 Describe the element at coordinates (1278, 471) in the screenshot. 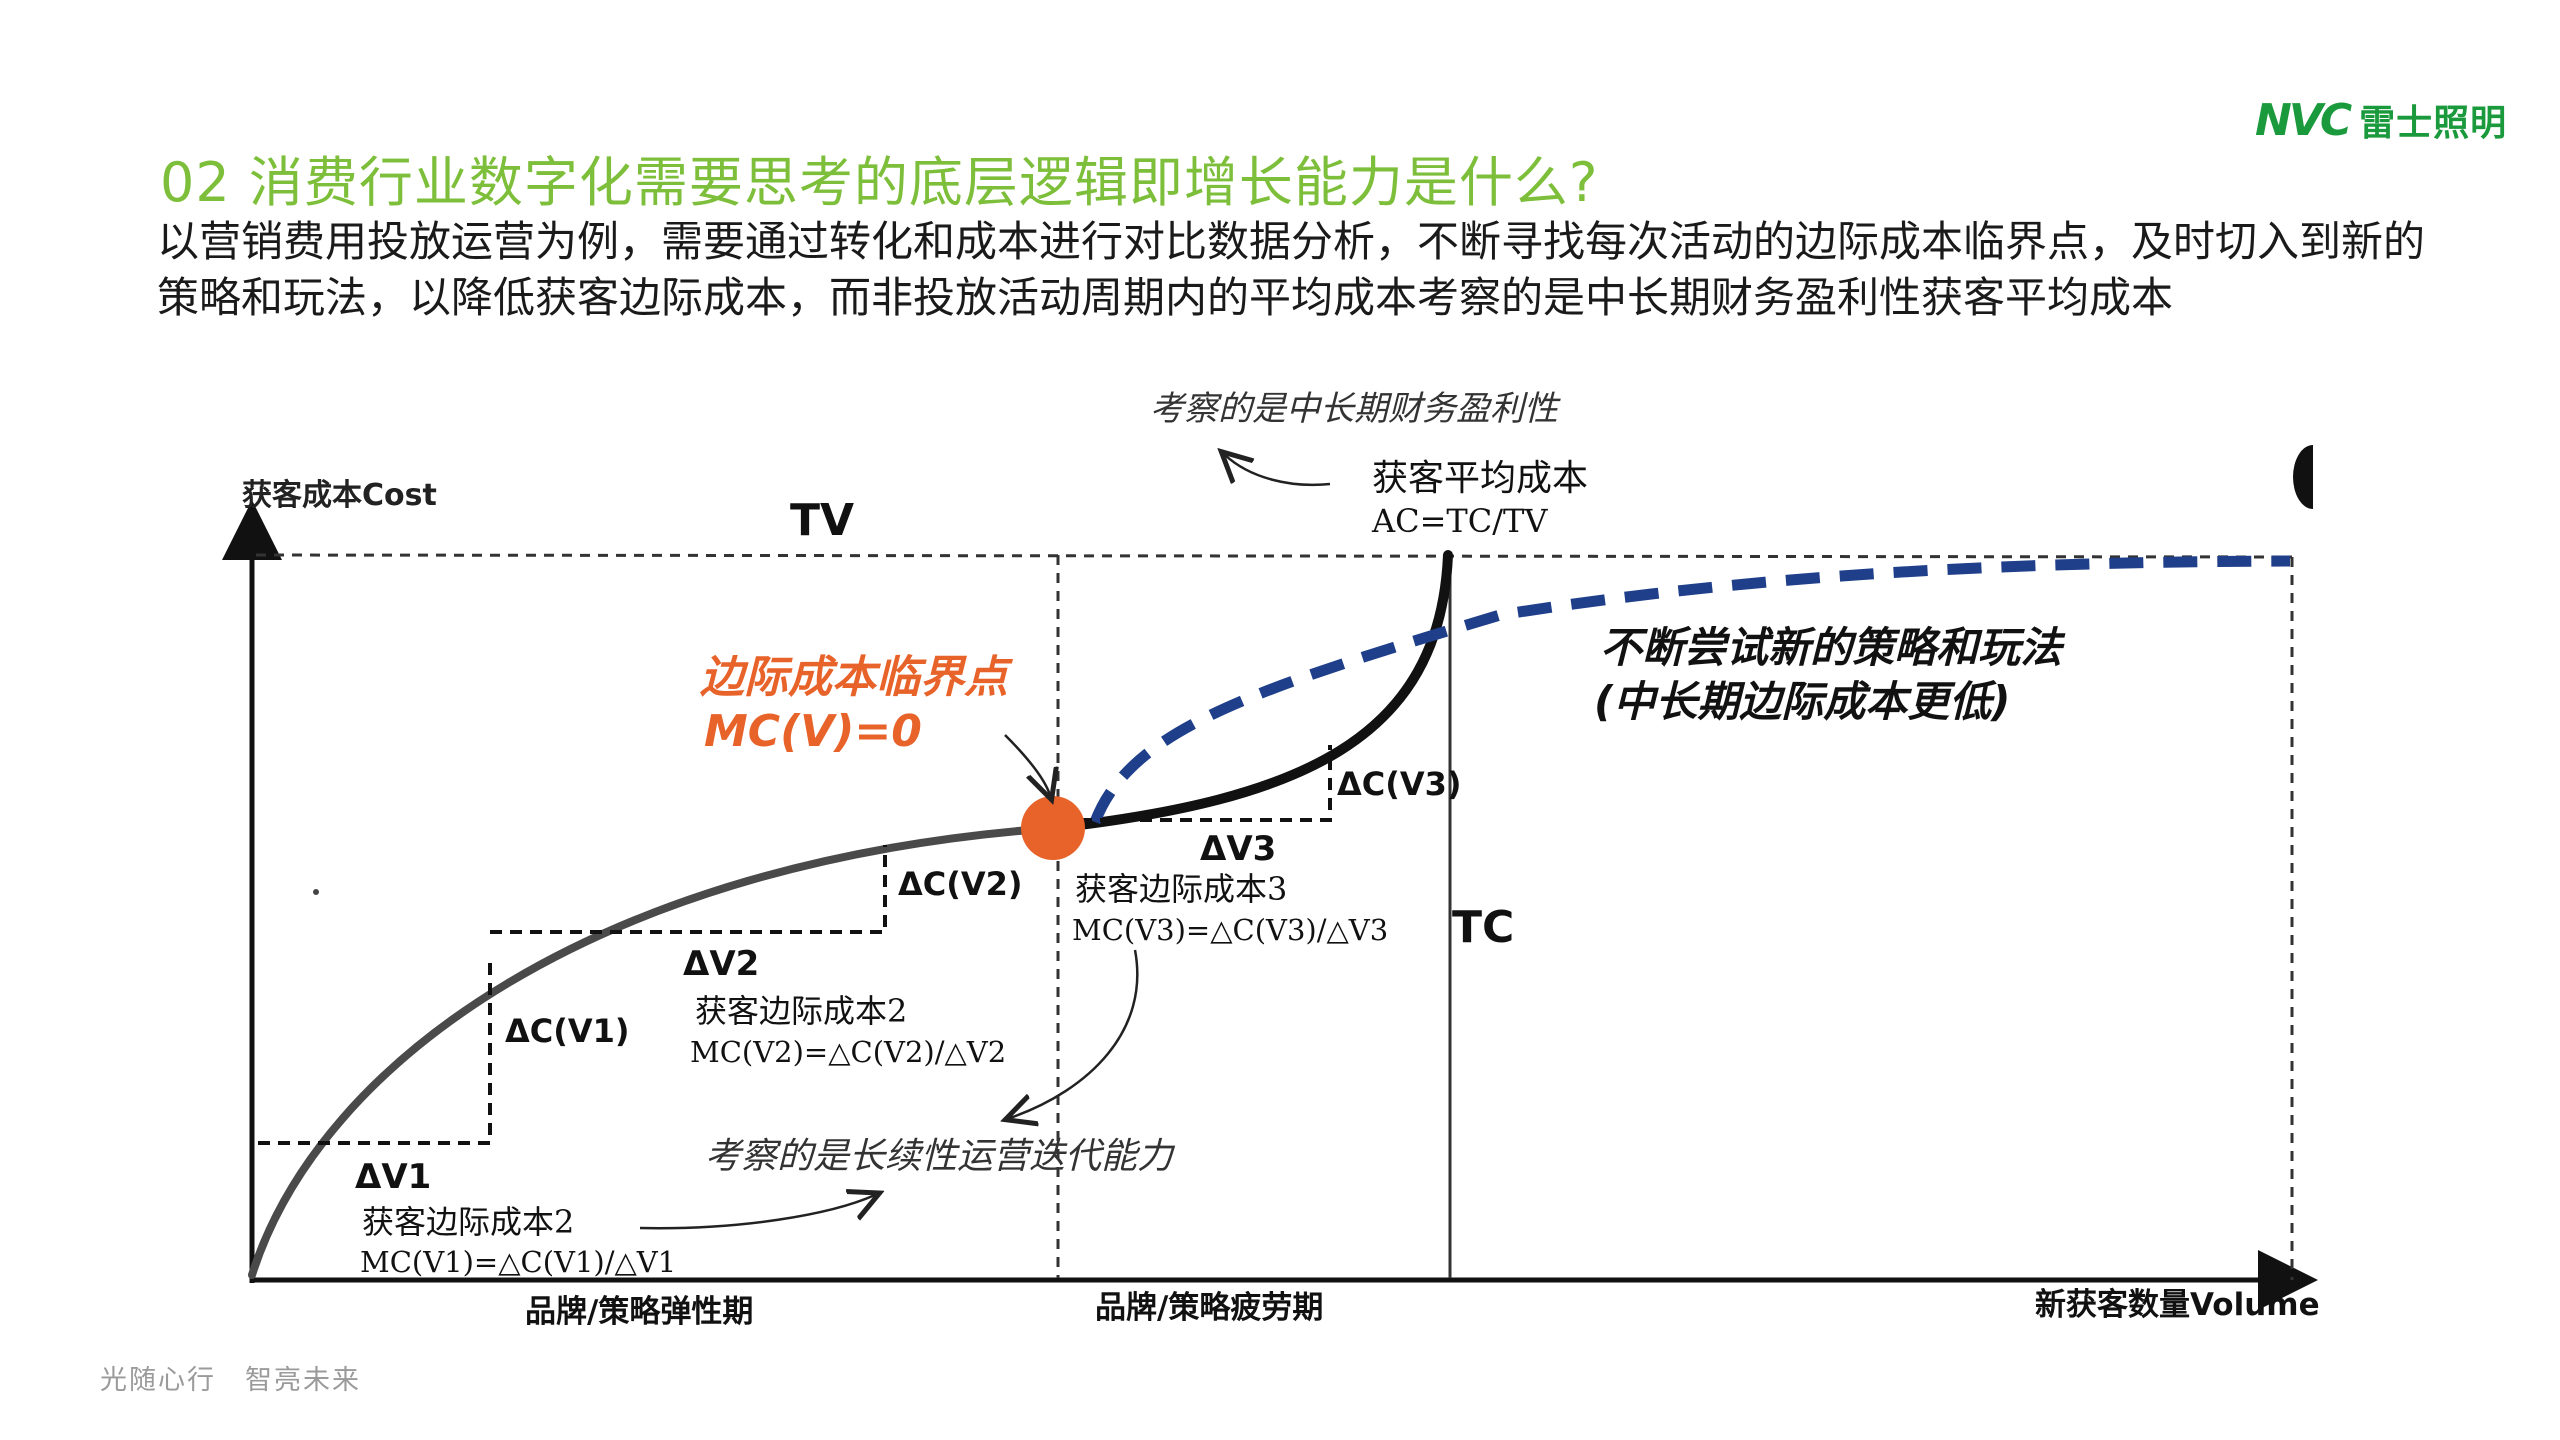

I see `top-note-arrow` at that location.